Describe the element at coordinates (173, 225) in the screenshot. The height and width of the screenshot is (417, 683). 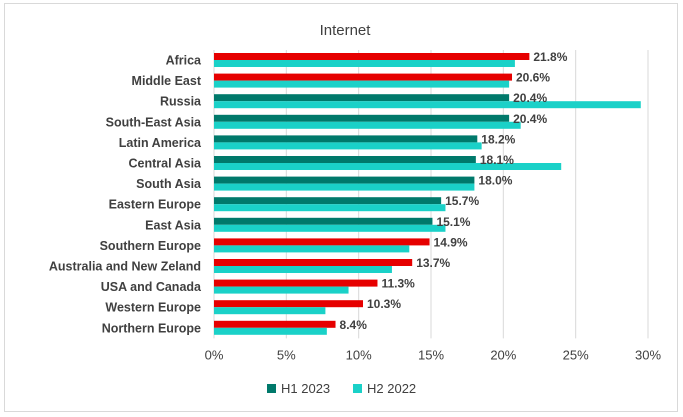
I see `category-label: East Asia` at that location.